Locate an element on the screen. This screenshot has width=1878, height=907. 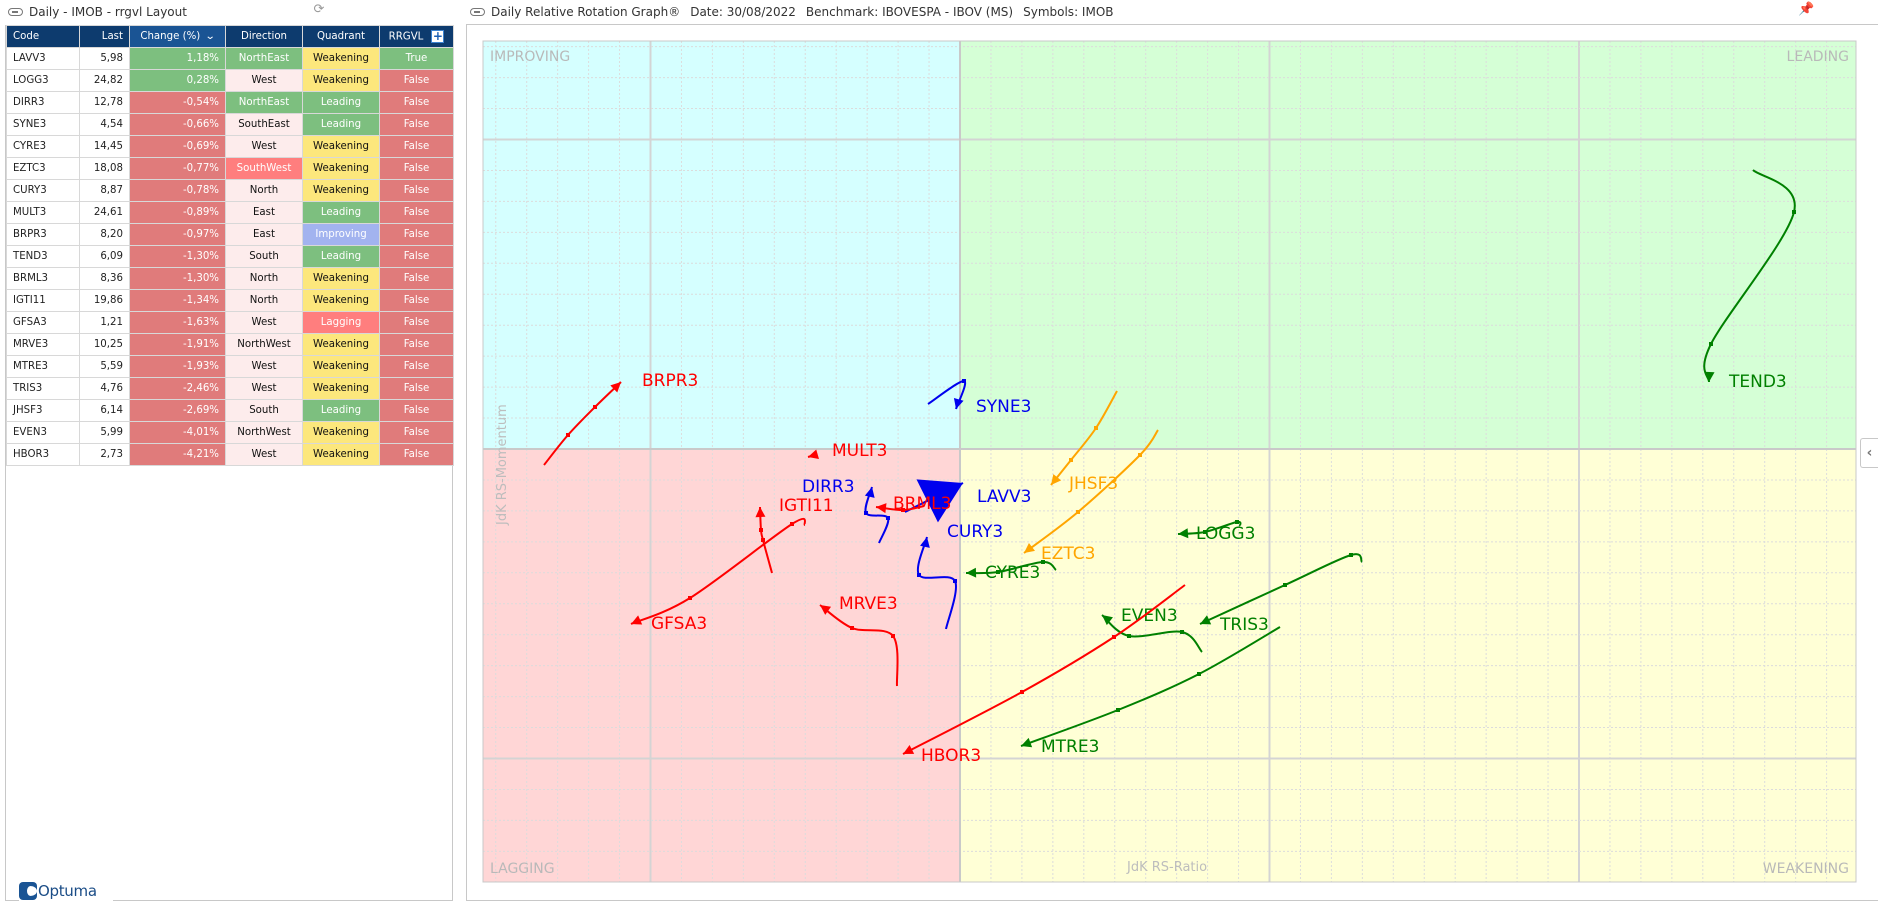
table-row: EVEN3 5,99 -4,01% NorthWest Weakening False is located at coordinates (230, 432).